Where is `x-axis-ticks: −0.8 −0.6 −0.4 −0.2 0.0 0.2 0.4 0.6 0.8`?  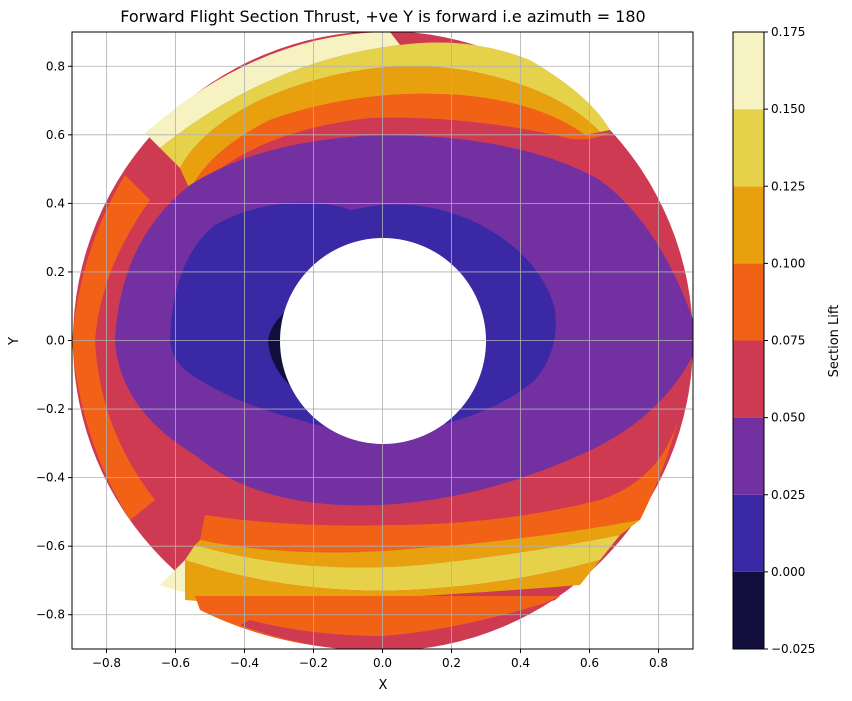 x-axis-ticks: −0.8 −0.6 −0.4 −0.2 0.0 0.2 0.4 0.6 0.8 is located at coordinates (380, 659).